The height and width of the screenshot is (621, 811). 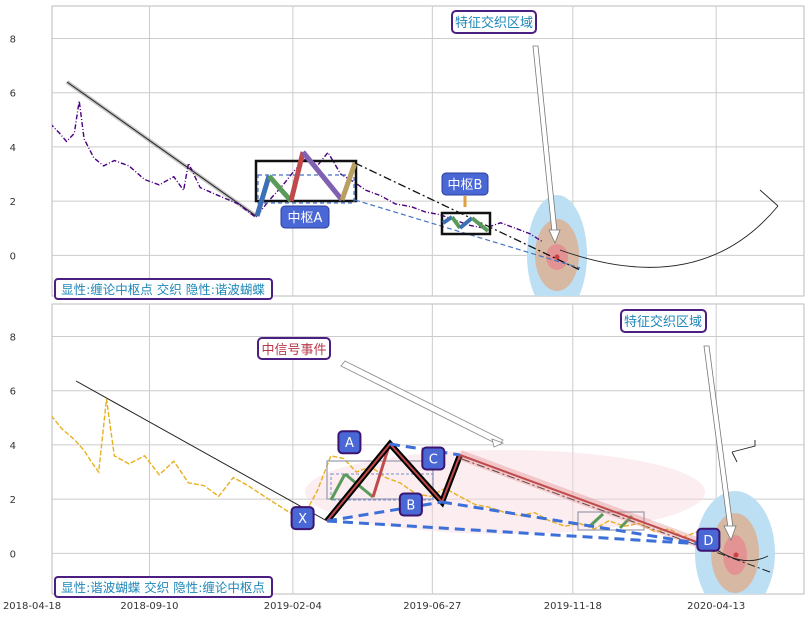 What do you see at coordinates (514, 532) in the screenshot?
I see `xd-dashed` at bounding box center [514, 532].